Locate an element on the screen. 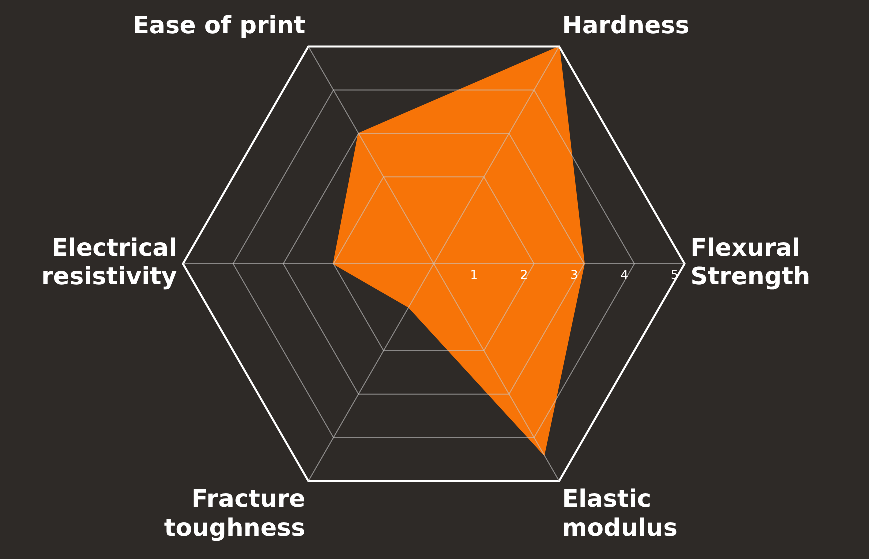  y-tick-label: 2 is located at coordinates (524, 275).